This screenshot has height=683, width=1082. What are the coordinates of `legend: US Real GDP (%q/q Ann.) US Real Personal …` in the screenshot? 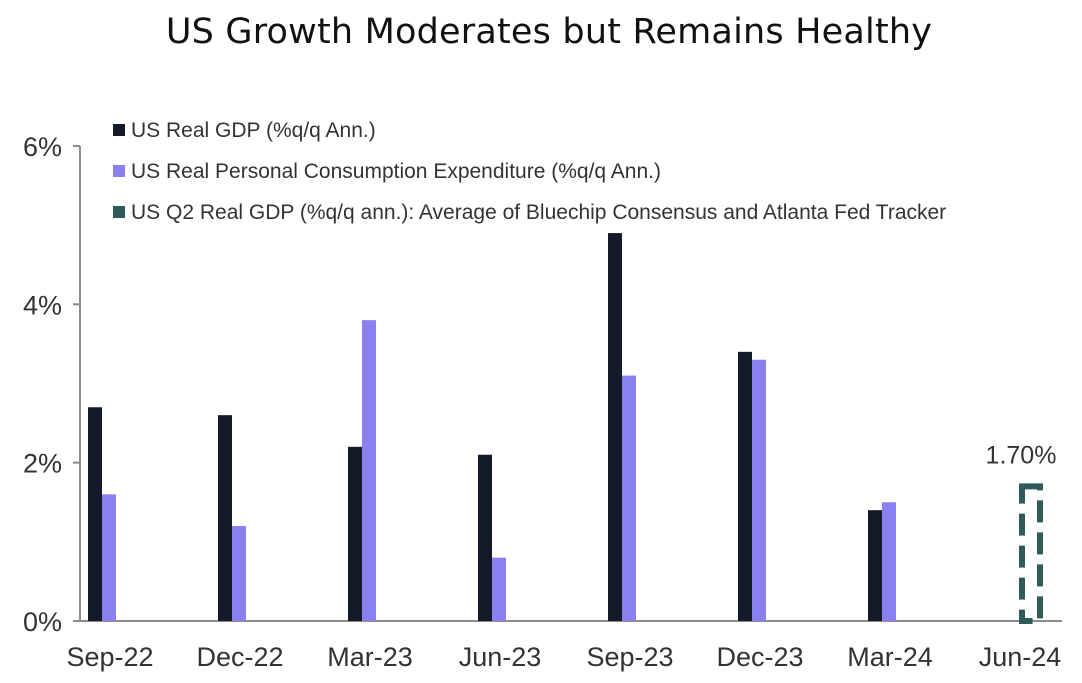 It's located at (529, 171).